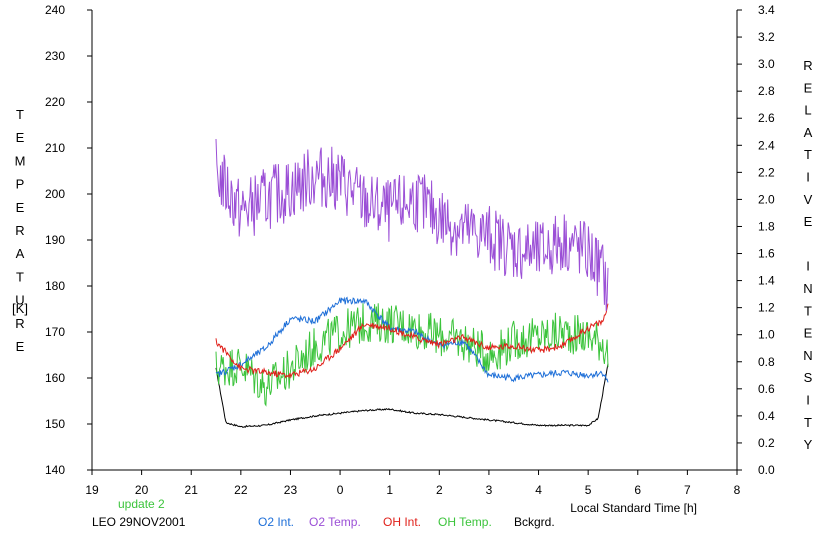  Describe the element at coordinates (766, 416) in the screenshot. I see `y-right-tick-label: 0.4` at that location.